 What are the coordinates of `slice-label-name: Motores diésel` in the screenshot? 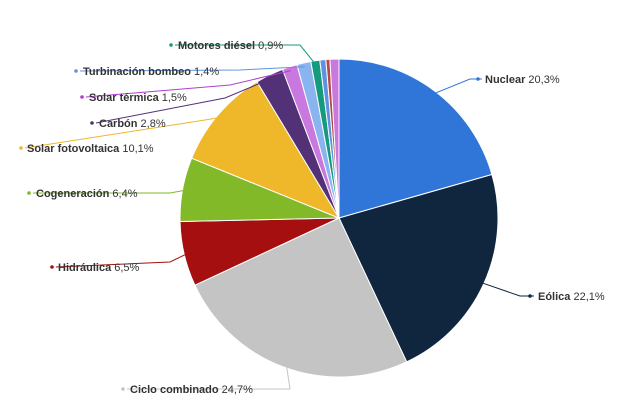 It's located at (216, 46).